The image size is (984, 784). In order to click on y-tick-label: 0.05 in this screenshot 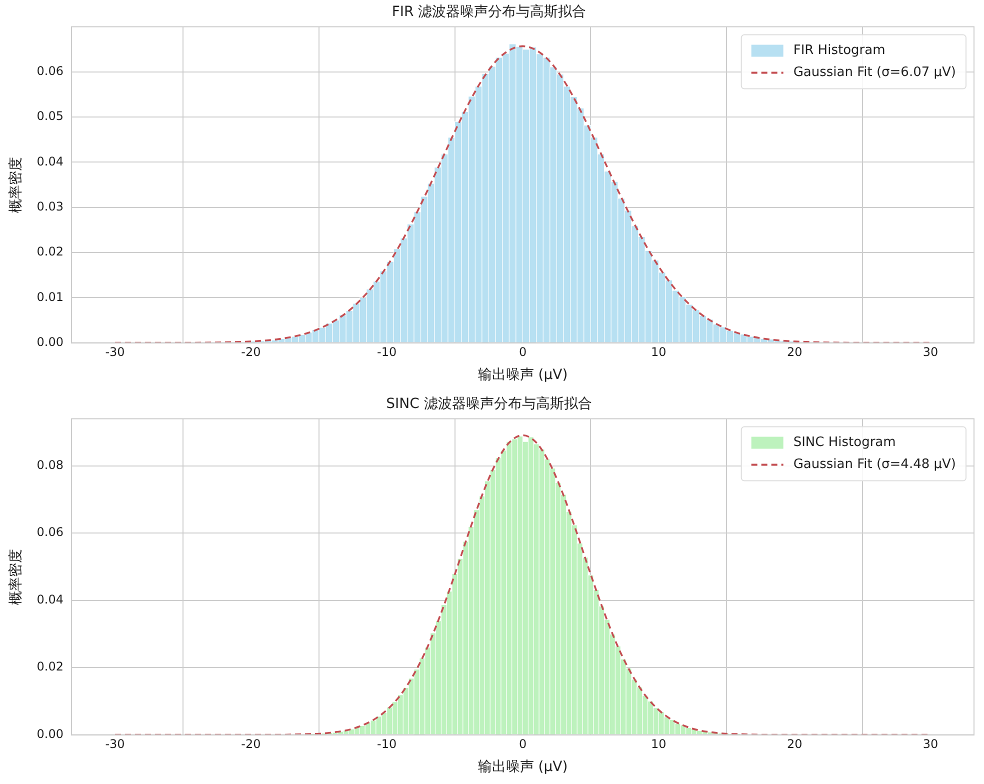, I will do `click(50, 116)`.